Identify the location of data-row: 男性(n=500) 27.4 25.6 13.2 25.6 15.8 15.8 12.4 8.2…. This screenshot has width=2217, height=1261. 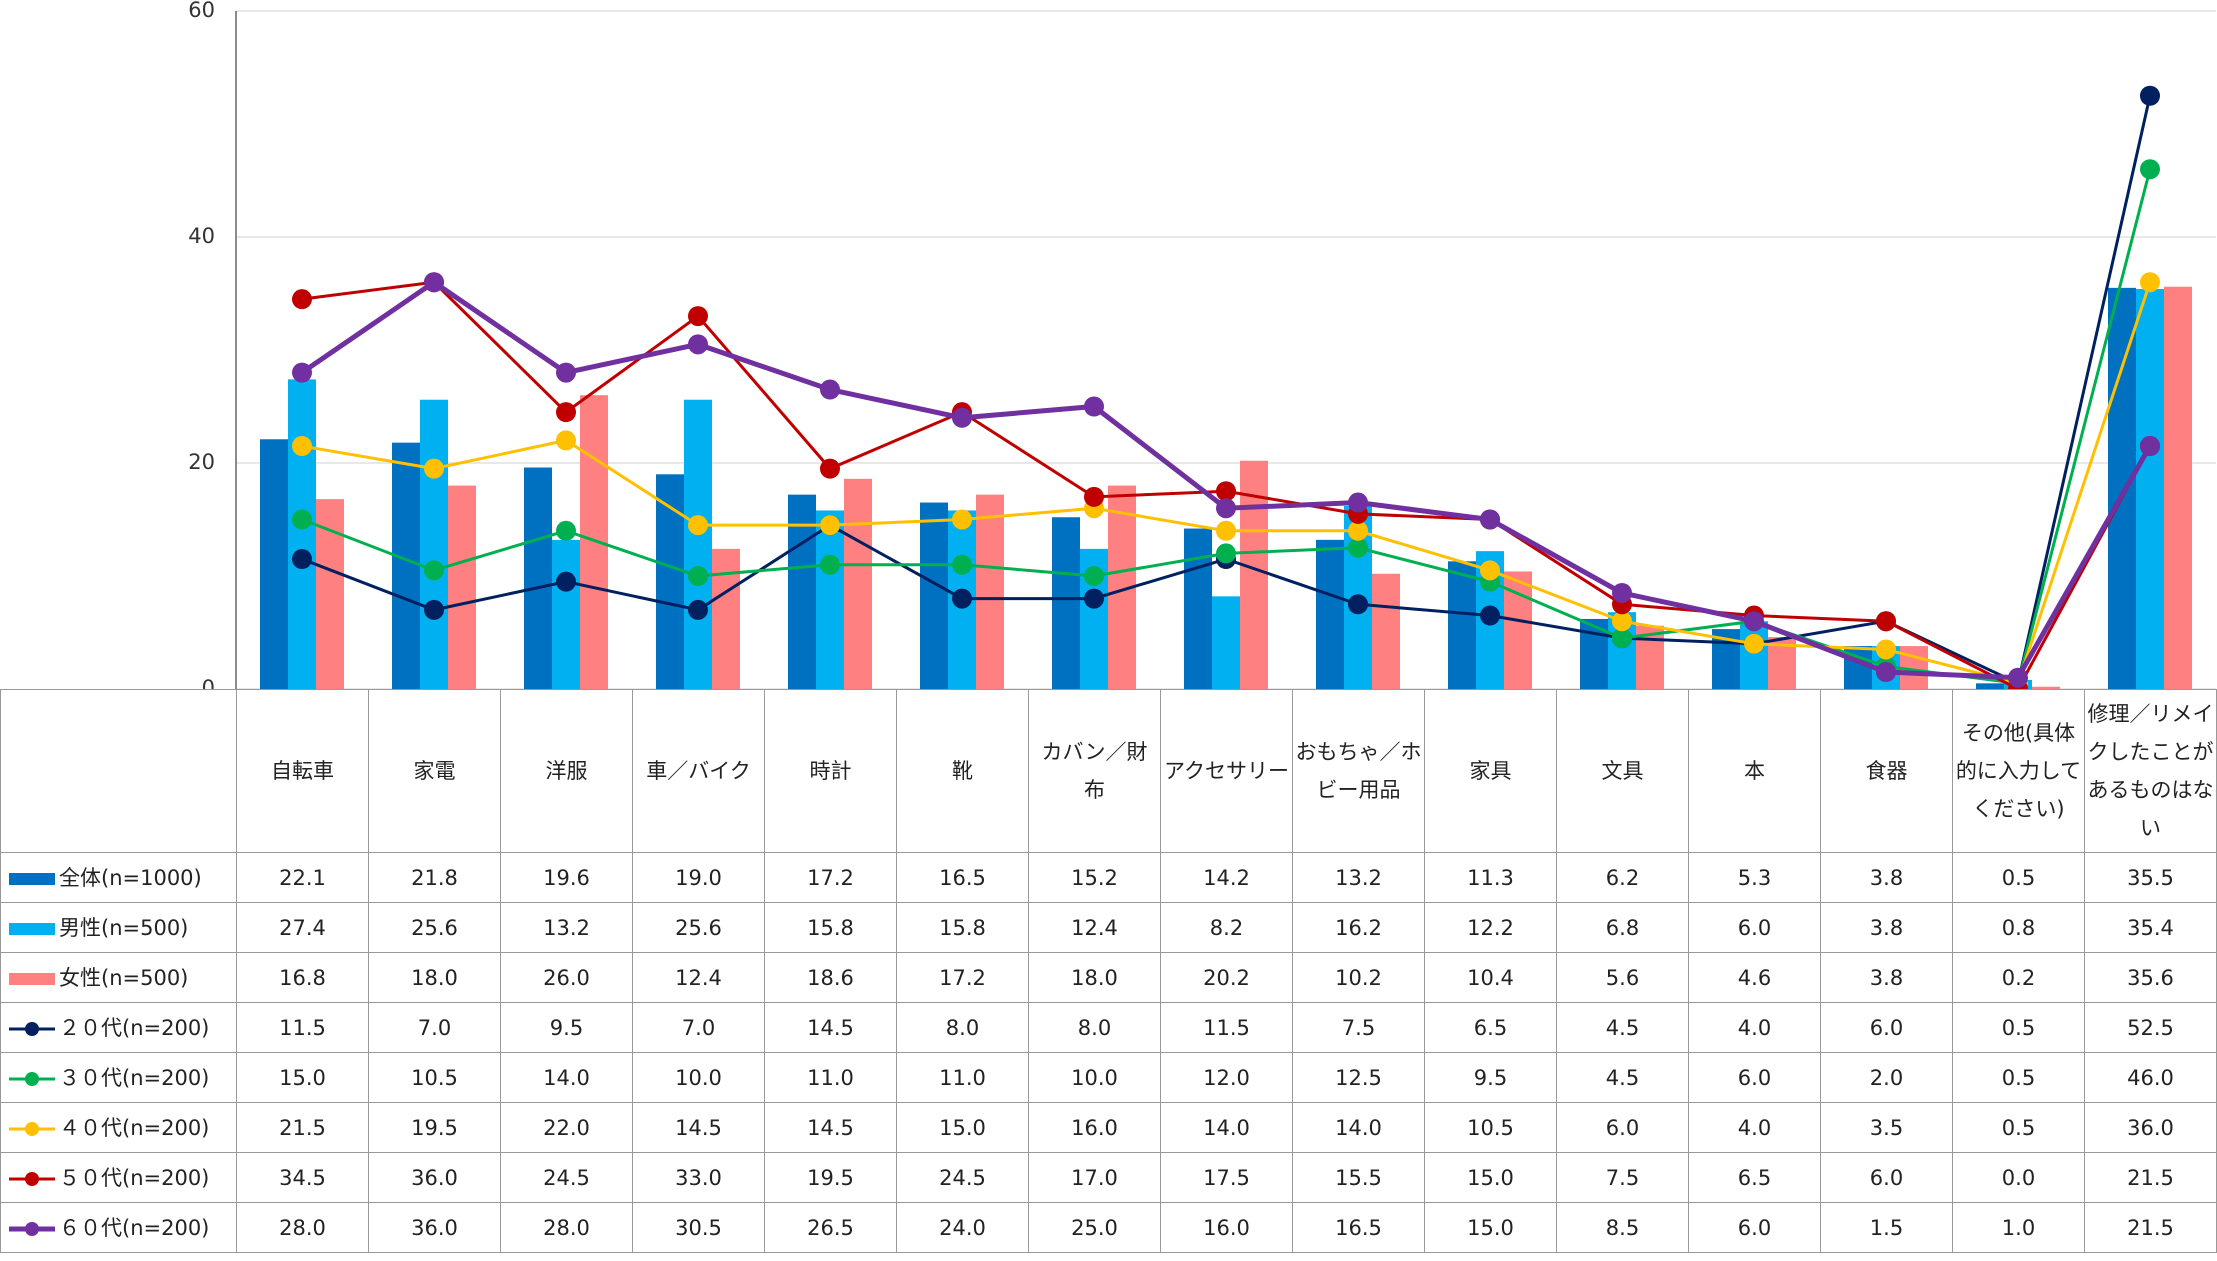
(1108, 927).